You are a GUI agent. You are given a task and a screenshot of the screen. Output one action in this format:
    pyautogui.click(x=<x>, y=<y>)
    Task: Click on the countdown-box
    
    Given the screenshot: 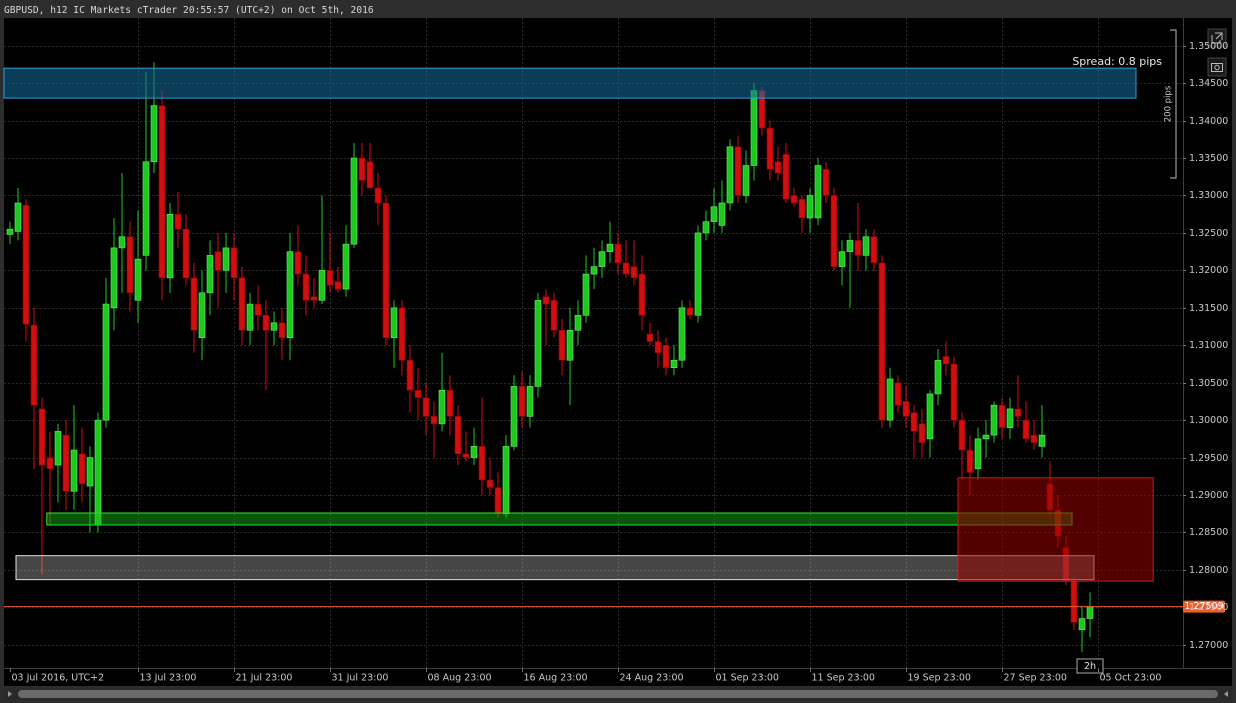 What is the action you would take?
    pyautogui.click(x=1090, y=666)
    